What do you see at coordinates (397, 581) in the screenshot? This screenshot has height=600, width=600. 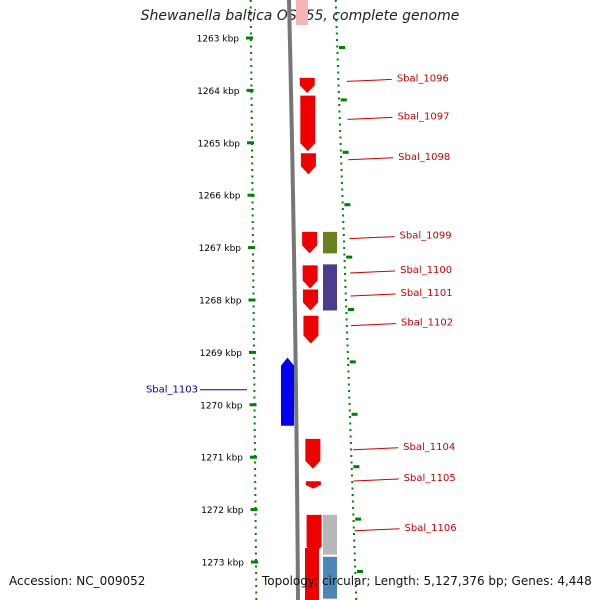 I see `length-label: Length:` at bounding box center [397, 581].